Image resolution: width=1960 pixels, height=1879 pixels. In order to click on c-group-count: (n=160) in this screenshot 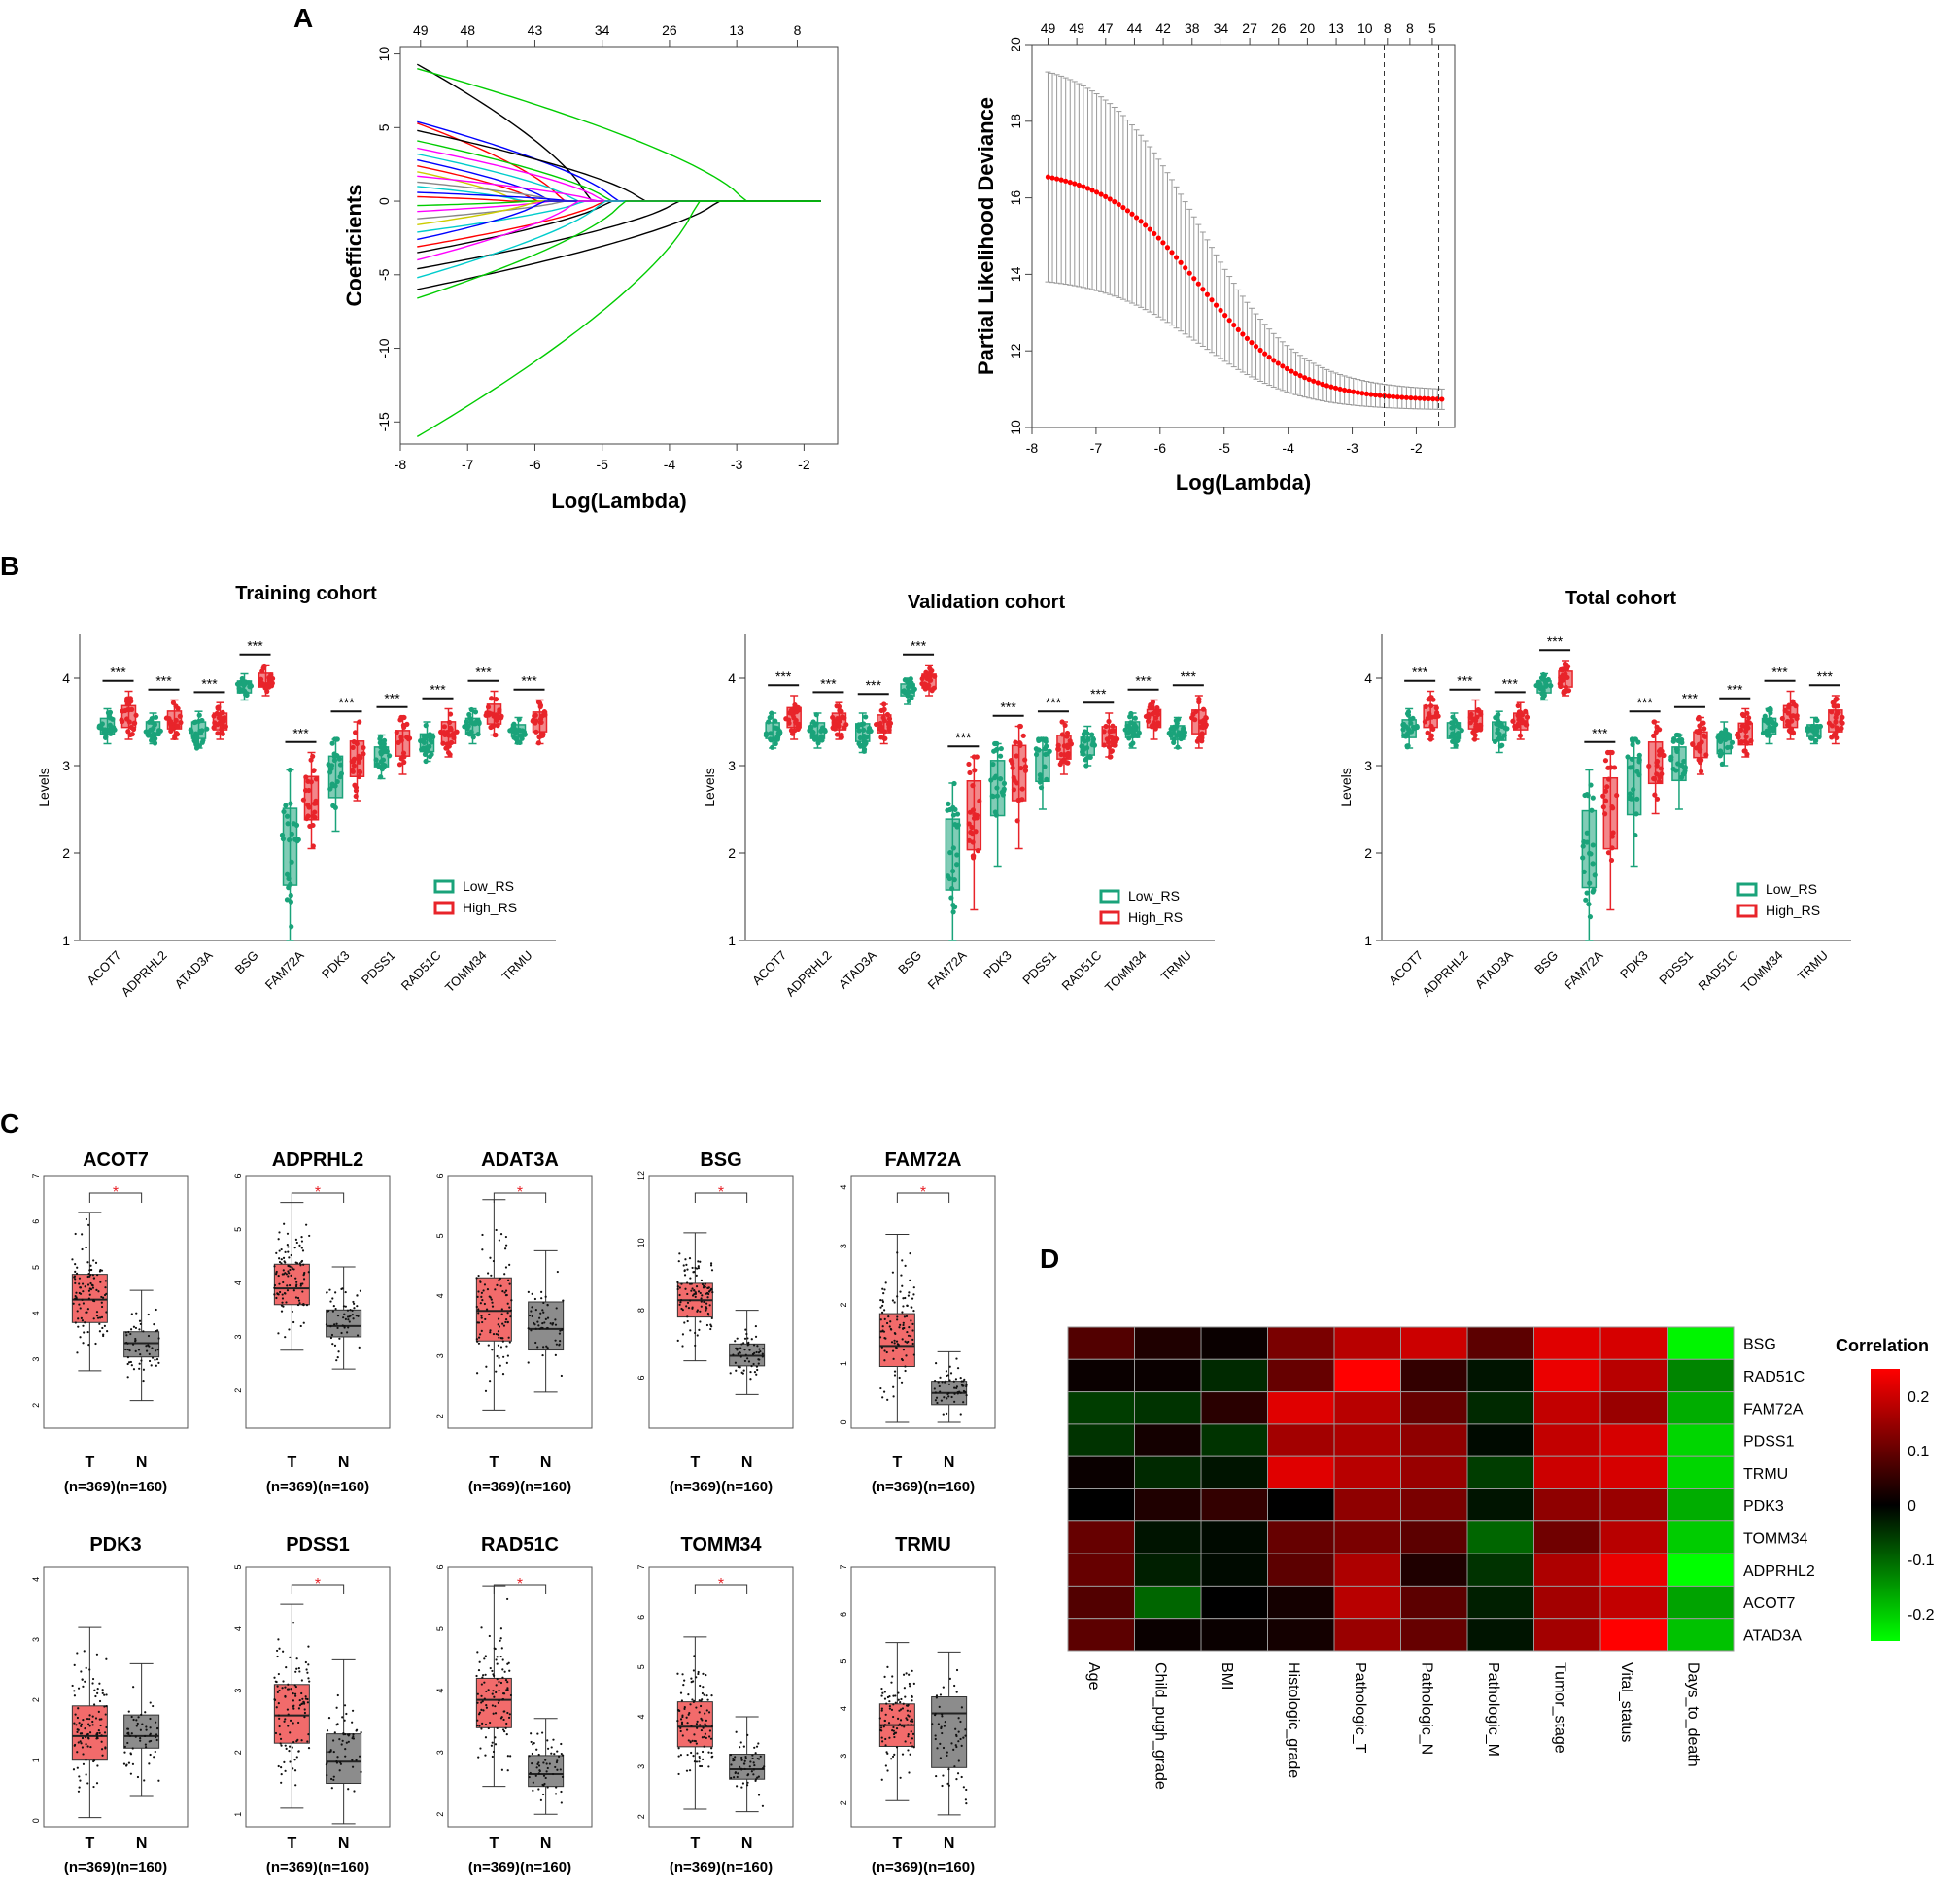, I will do `click(141, 1487)`.